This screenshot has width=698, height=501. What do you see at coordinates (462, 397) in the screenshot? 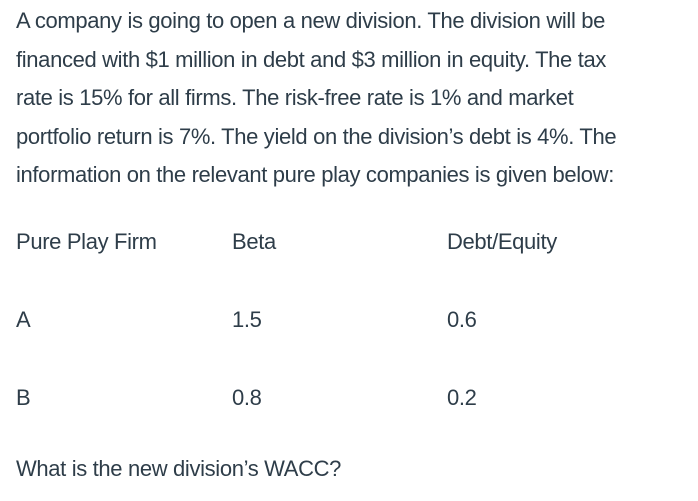
I see `table-cell-debt-equity: 0.2` at bounding box center [462, 397].